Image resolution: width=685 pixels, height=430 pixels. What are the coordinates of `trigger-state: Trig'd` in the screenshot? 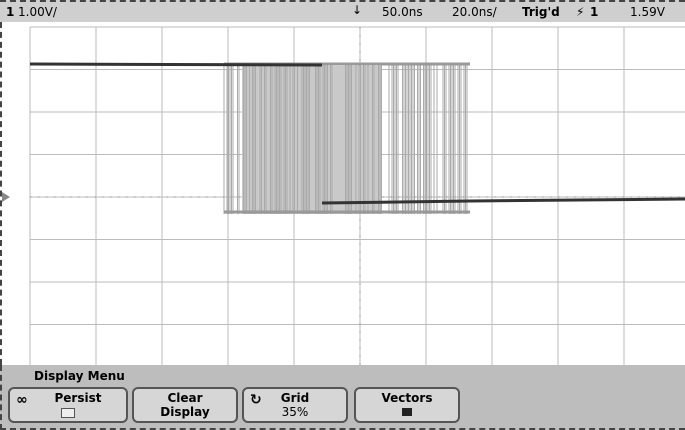 It's located at (541, 12).